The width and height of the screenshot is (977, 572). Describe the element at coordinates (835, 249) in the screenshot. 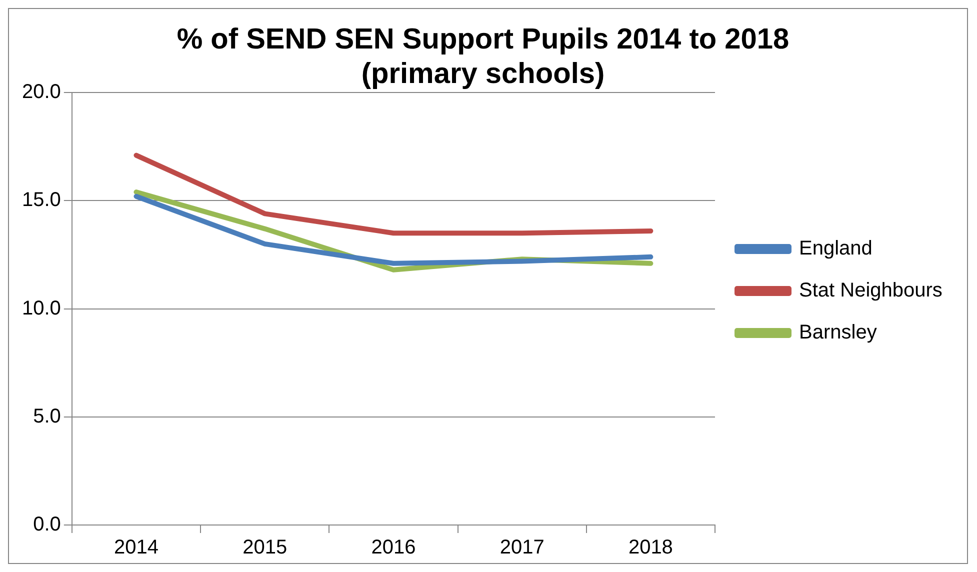

I see `legend-label: England` at that location.